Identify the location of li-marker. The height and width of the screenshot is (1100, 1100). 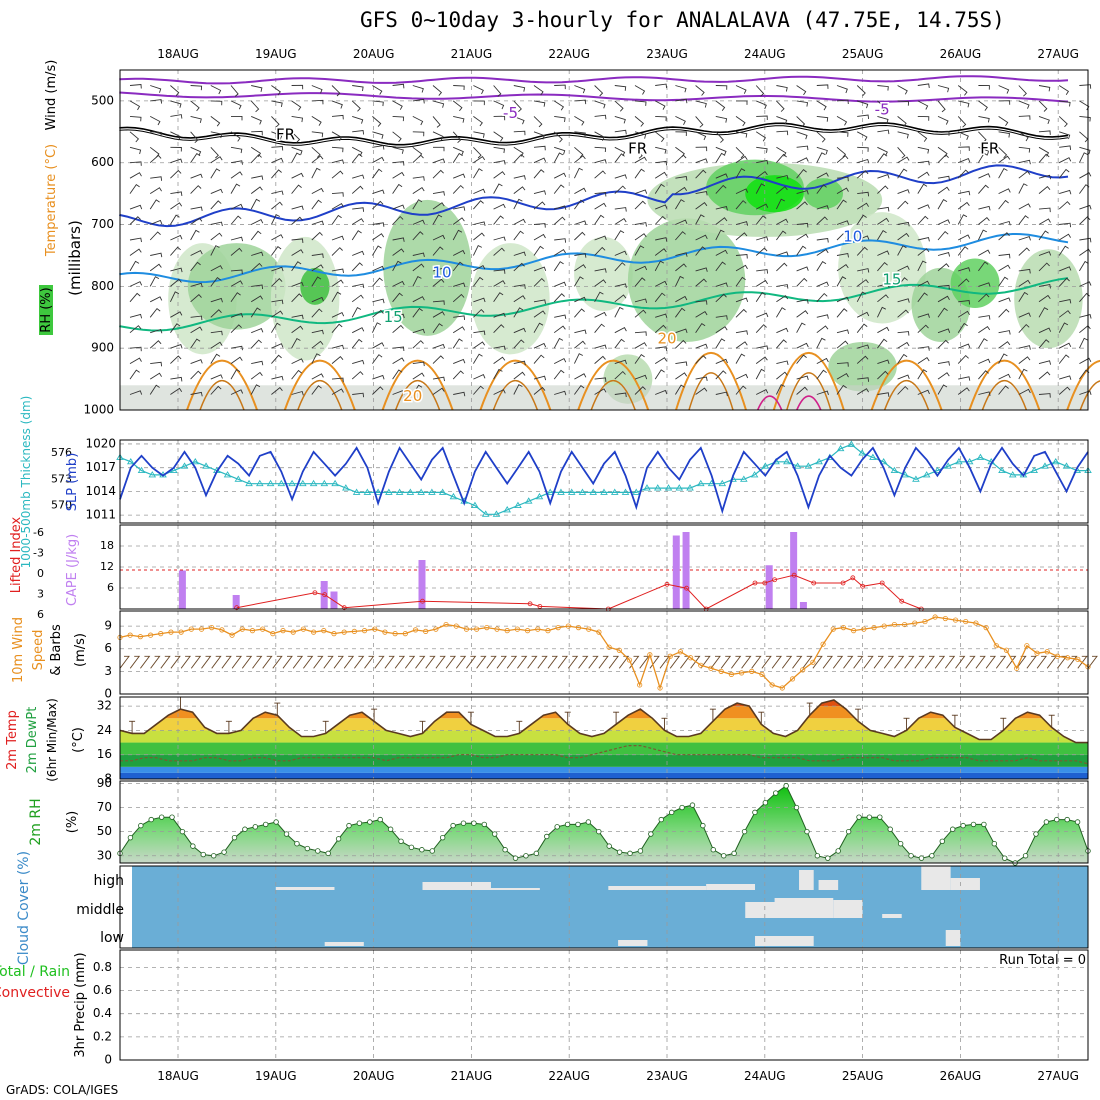
(862, 586).